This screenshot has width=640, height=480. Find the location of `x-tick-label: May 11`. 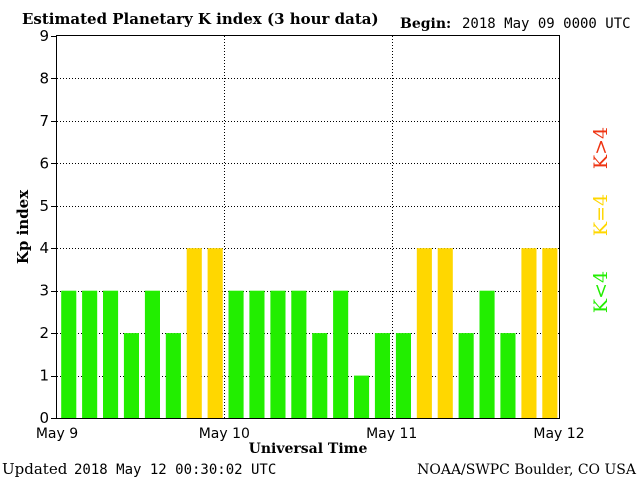

x-tick-label: May 11 is located at coordinates (391, 434).